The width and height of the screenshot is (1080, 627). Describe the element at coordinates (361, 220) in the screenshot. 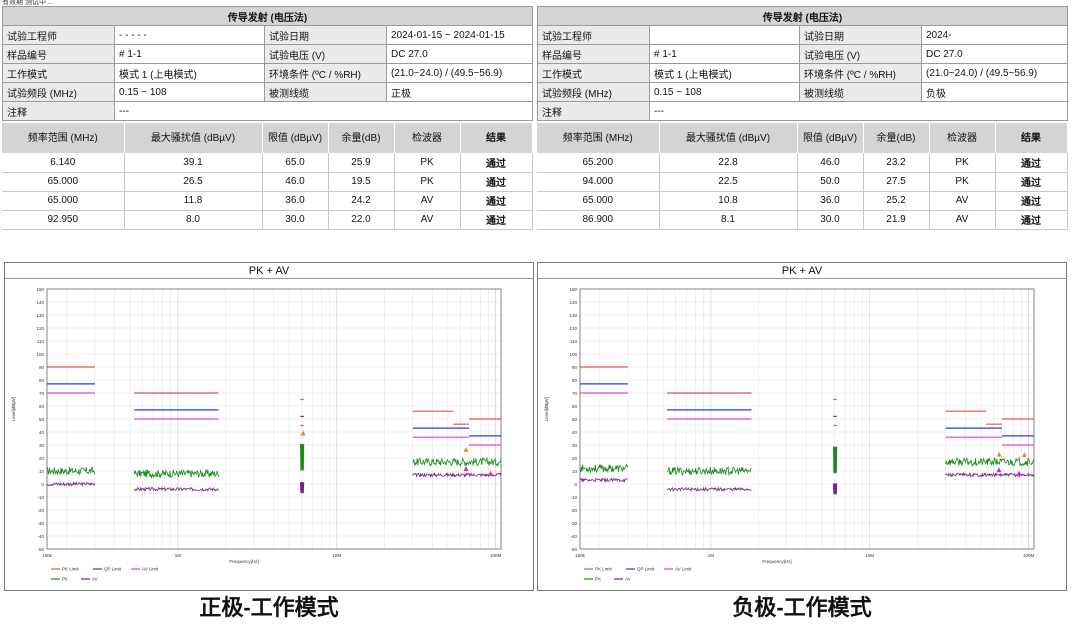

I see `cell-margin: 22.0` at that location.